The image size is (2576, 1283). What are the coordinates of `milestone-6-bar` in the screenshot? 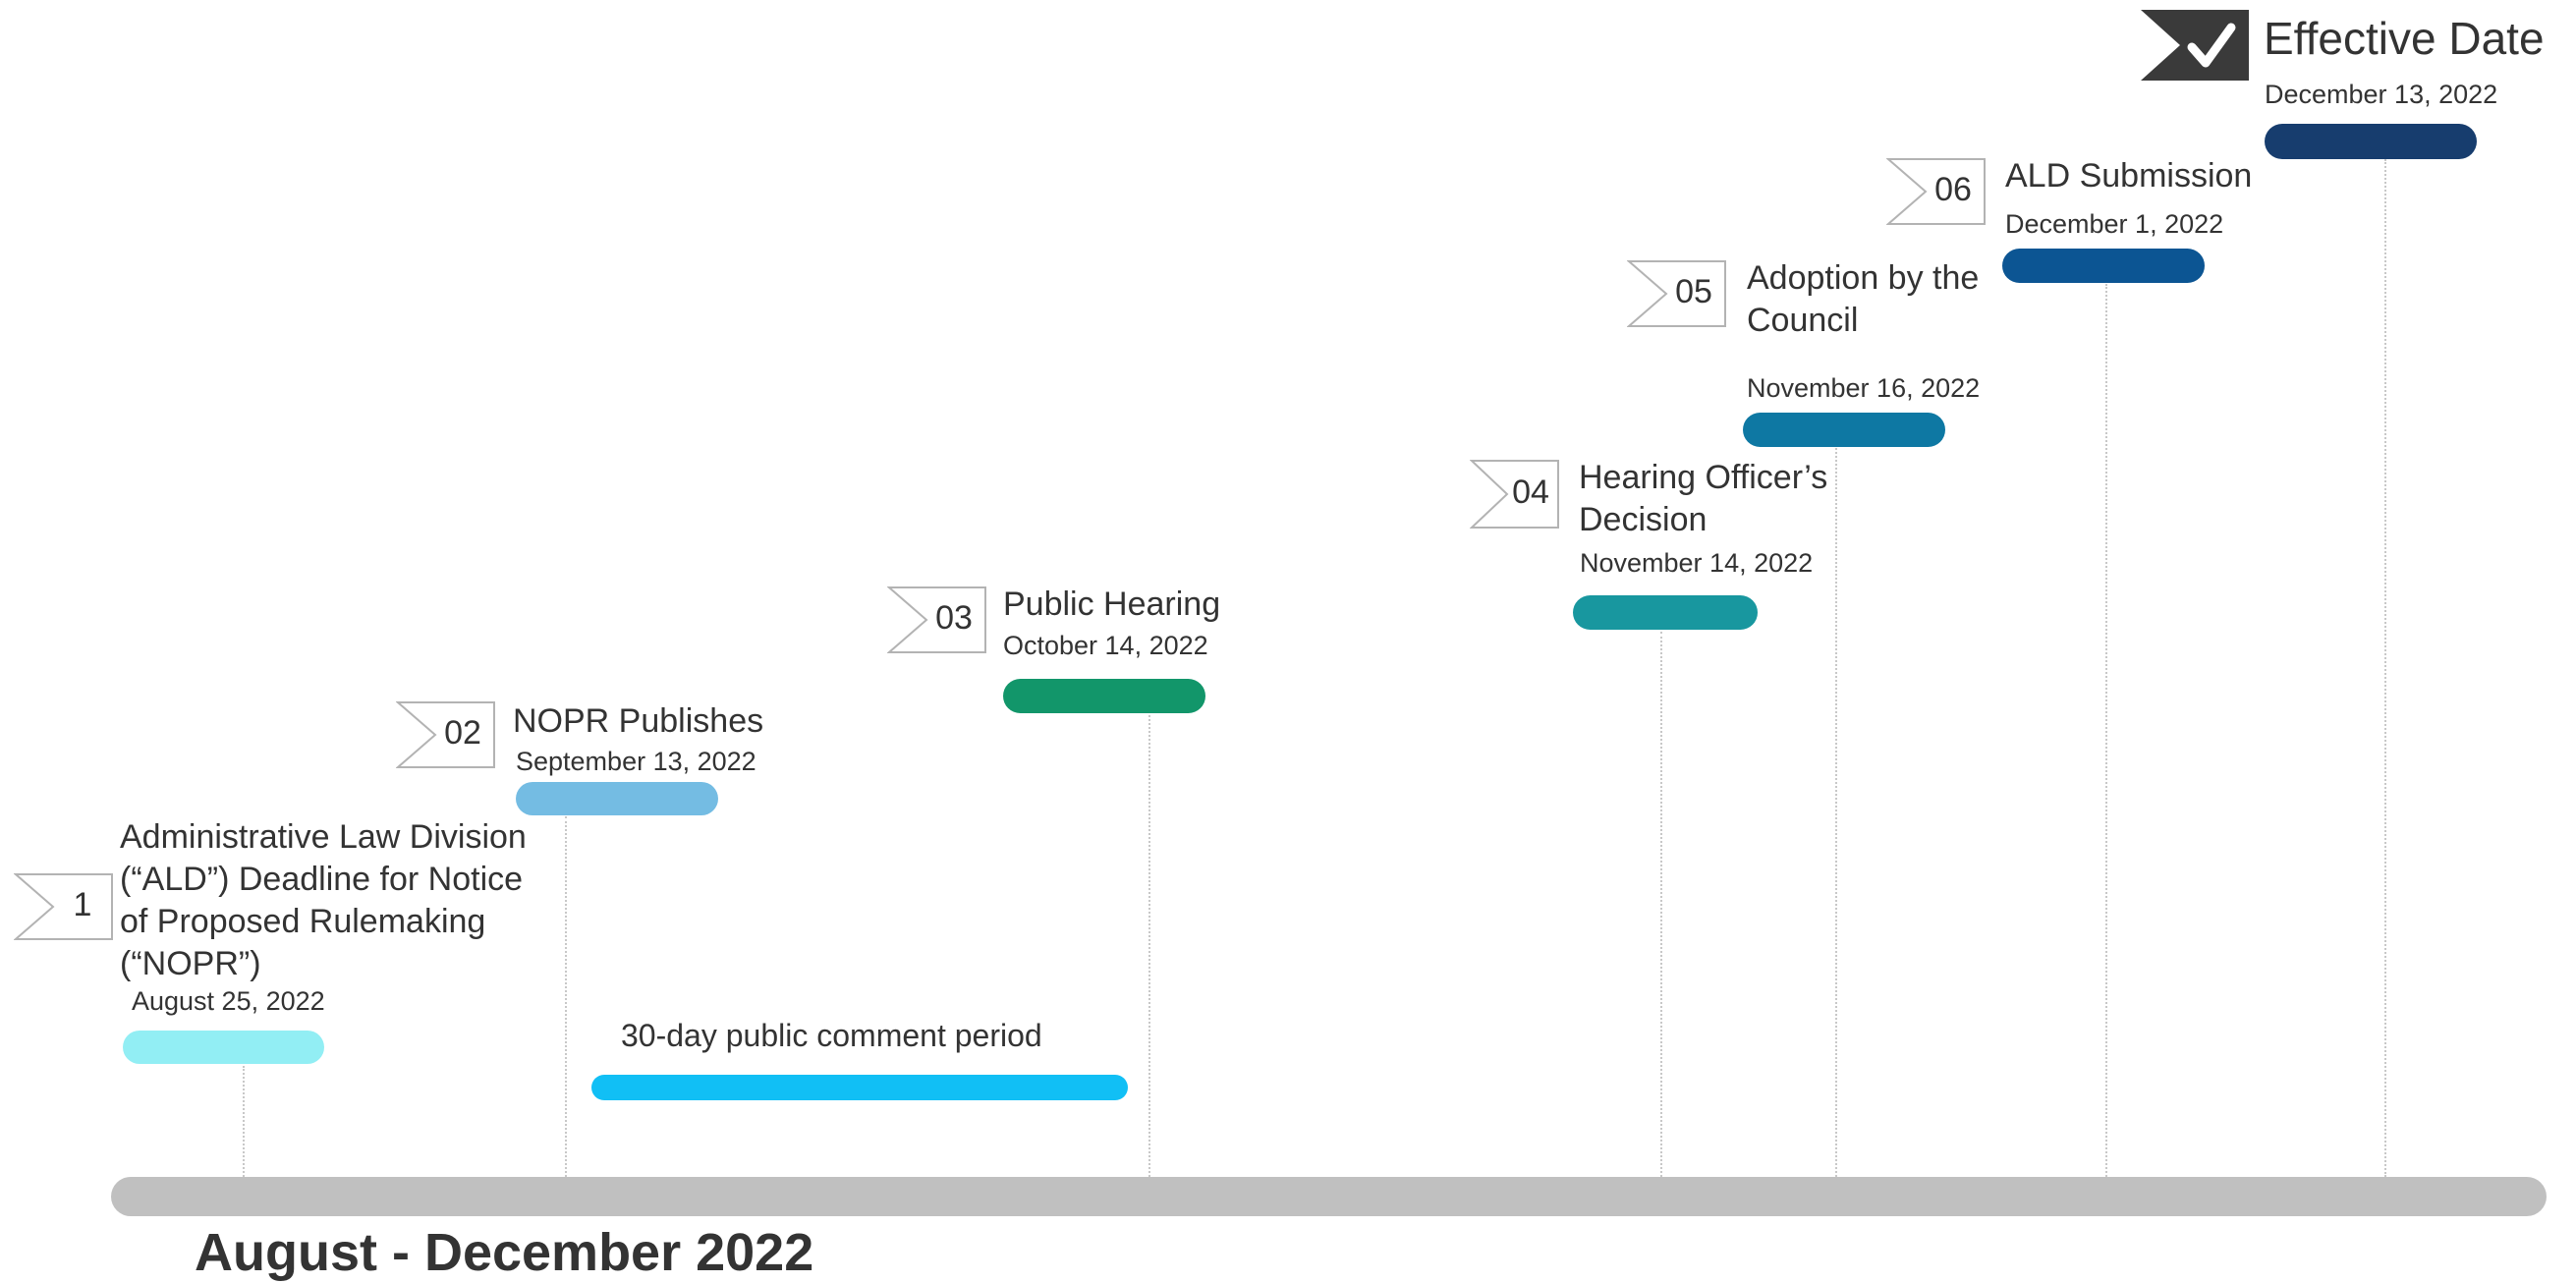 It's located at (2103, 266).